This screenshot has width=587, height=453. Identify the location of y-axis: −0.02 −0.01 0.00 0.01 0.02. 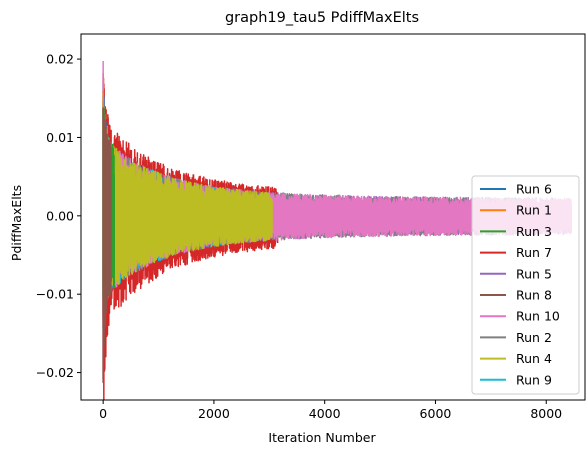
(58, 216).